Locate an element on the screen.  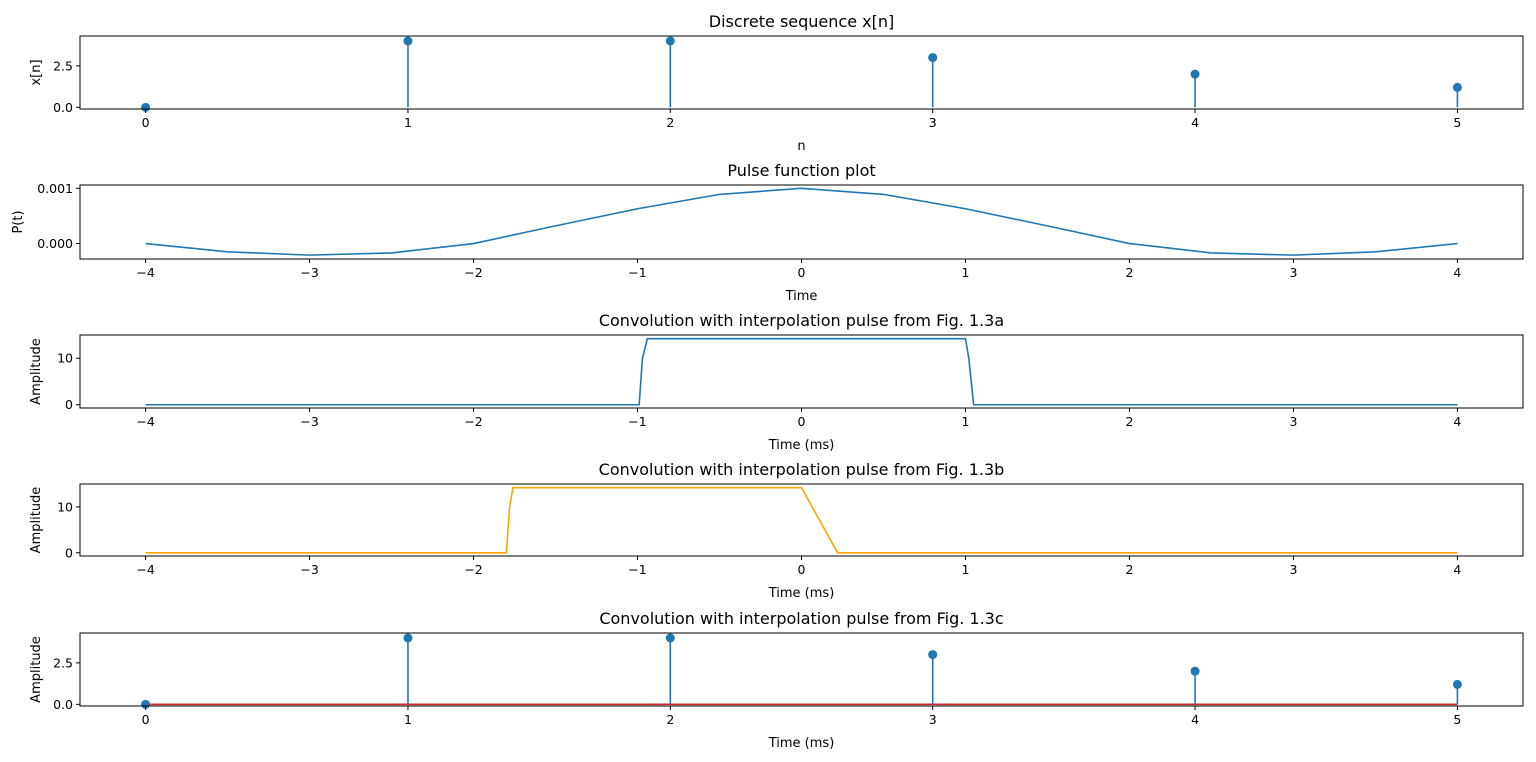
subplot-title: Discrete sequence x[n] is located at coordinates (801, 21).